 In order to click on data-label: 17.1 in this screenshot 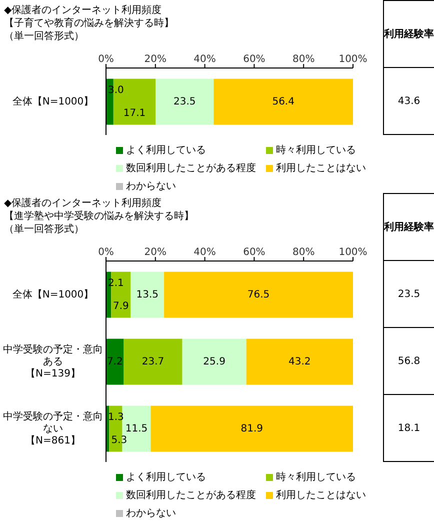, I will do `click(134, 113)`.